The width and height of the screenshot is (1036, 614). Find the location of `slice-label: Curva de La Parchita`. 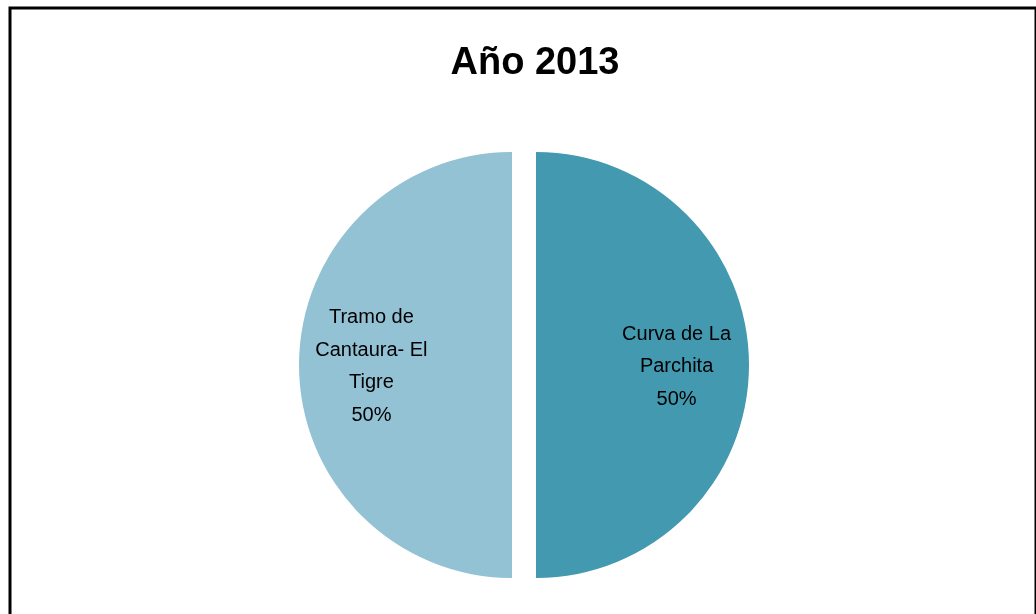

slice-label: Curva de La Parchita is located at coordinates (677, 348).